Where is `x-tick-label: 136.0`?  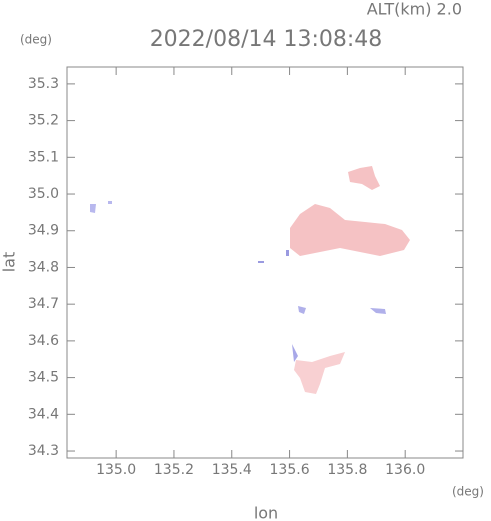
x-tick-label: 136.0 is located at coordinates (405, 470).